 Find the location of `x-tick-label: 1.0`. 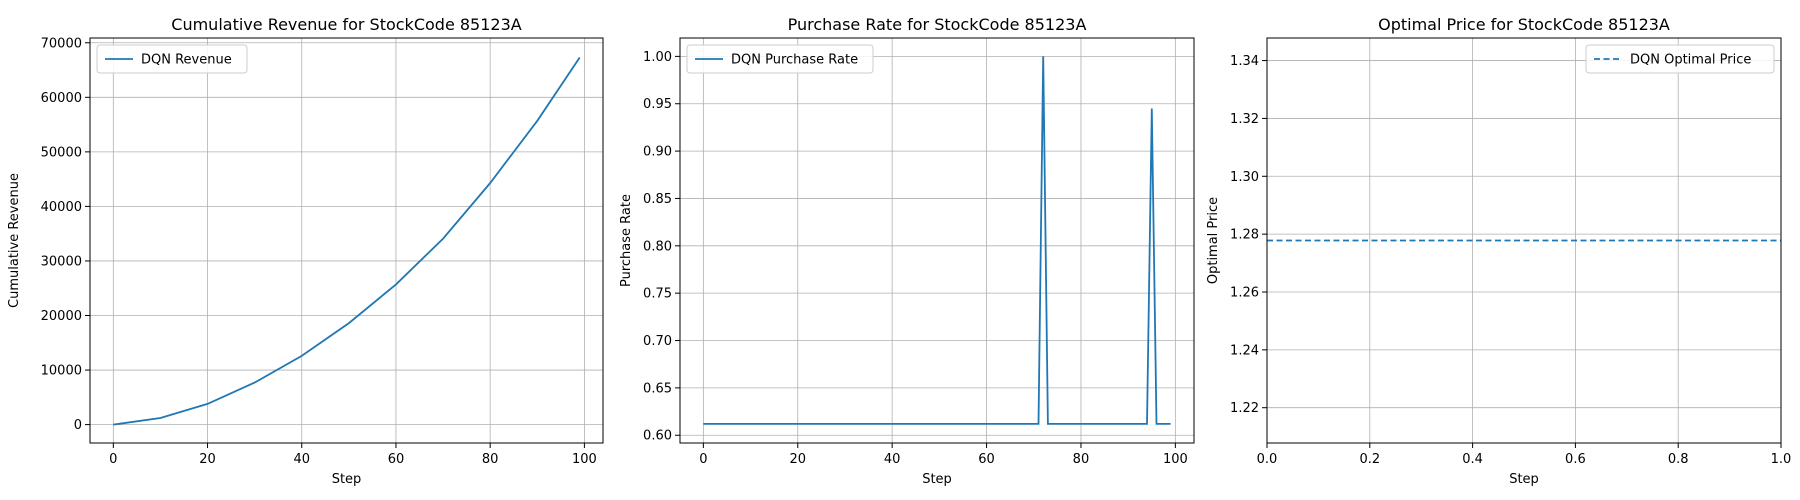

x-tick-label: 1.0 is located at coordinates (1781, 459).